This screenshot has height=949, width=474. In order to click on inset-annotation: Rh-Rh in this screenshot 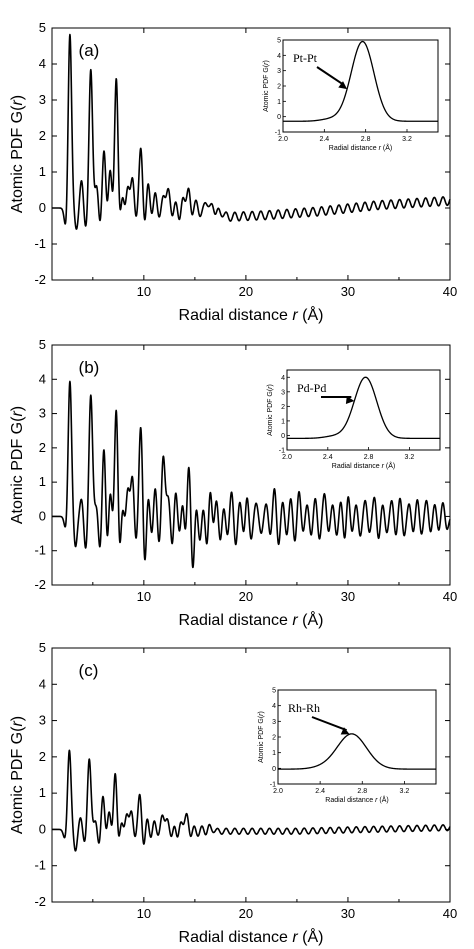, I will do `click(304, 708)`.